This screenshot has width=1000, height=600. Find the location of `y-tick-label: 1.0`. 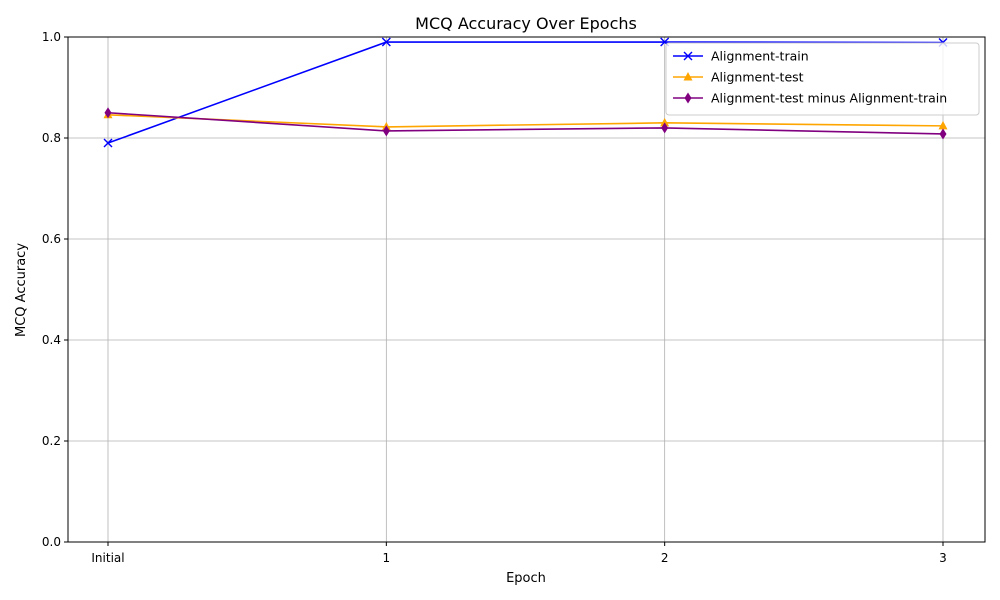

y-tick-label: 1.0 is located at coordinates (51, 37).